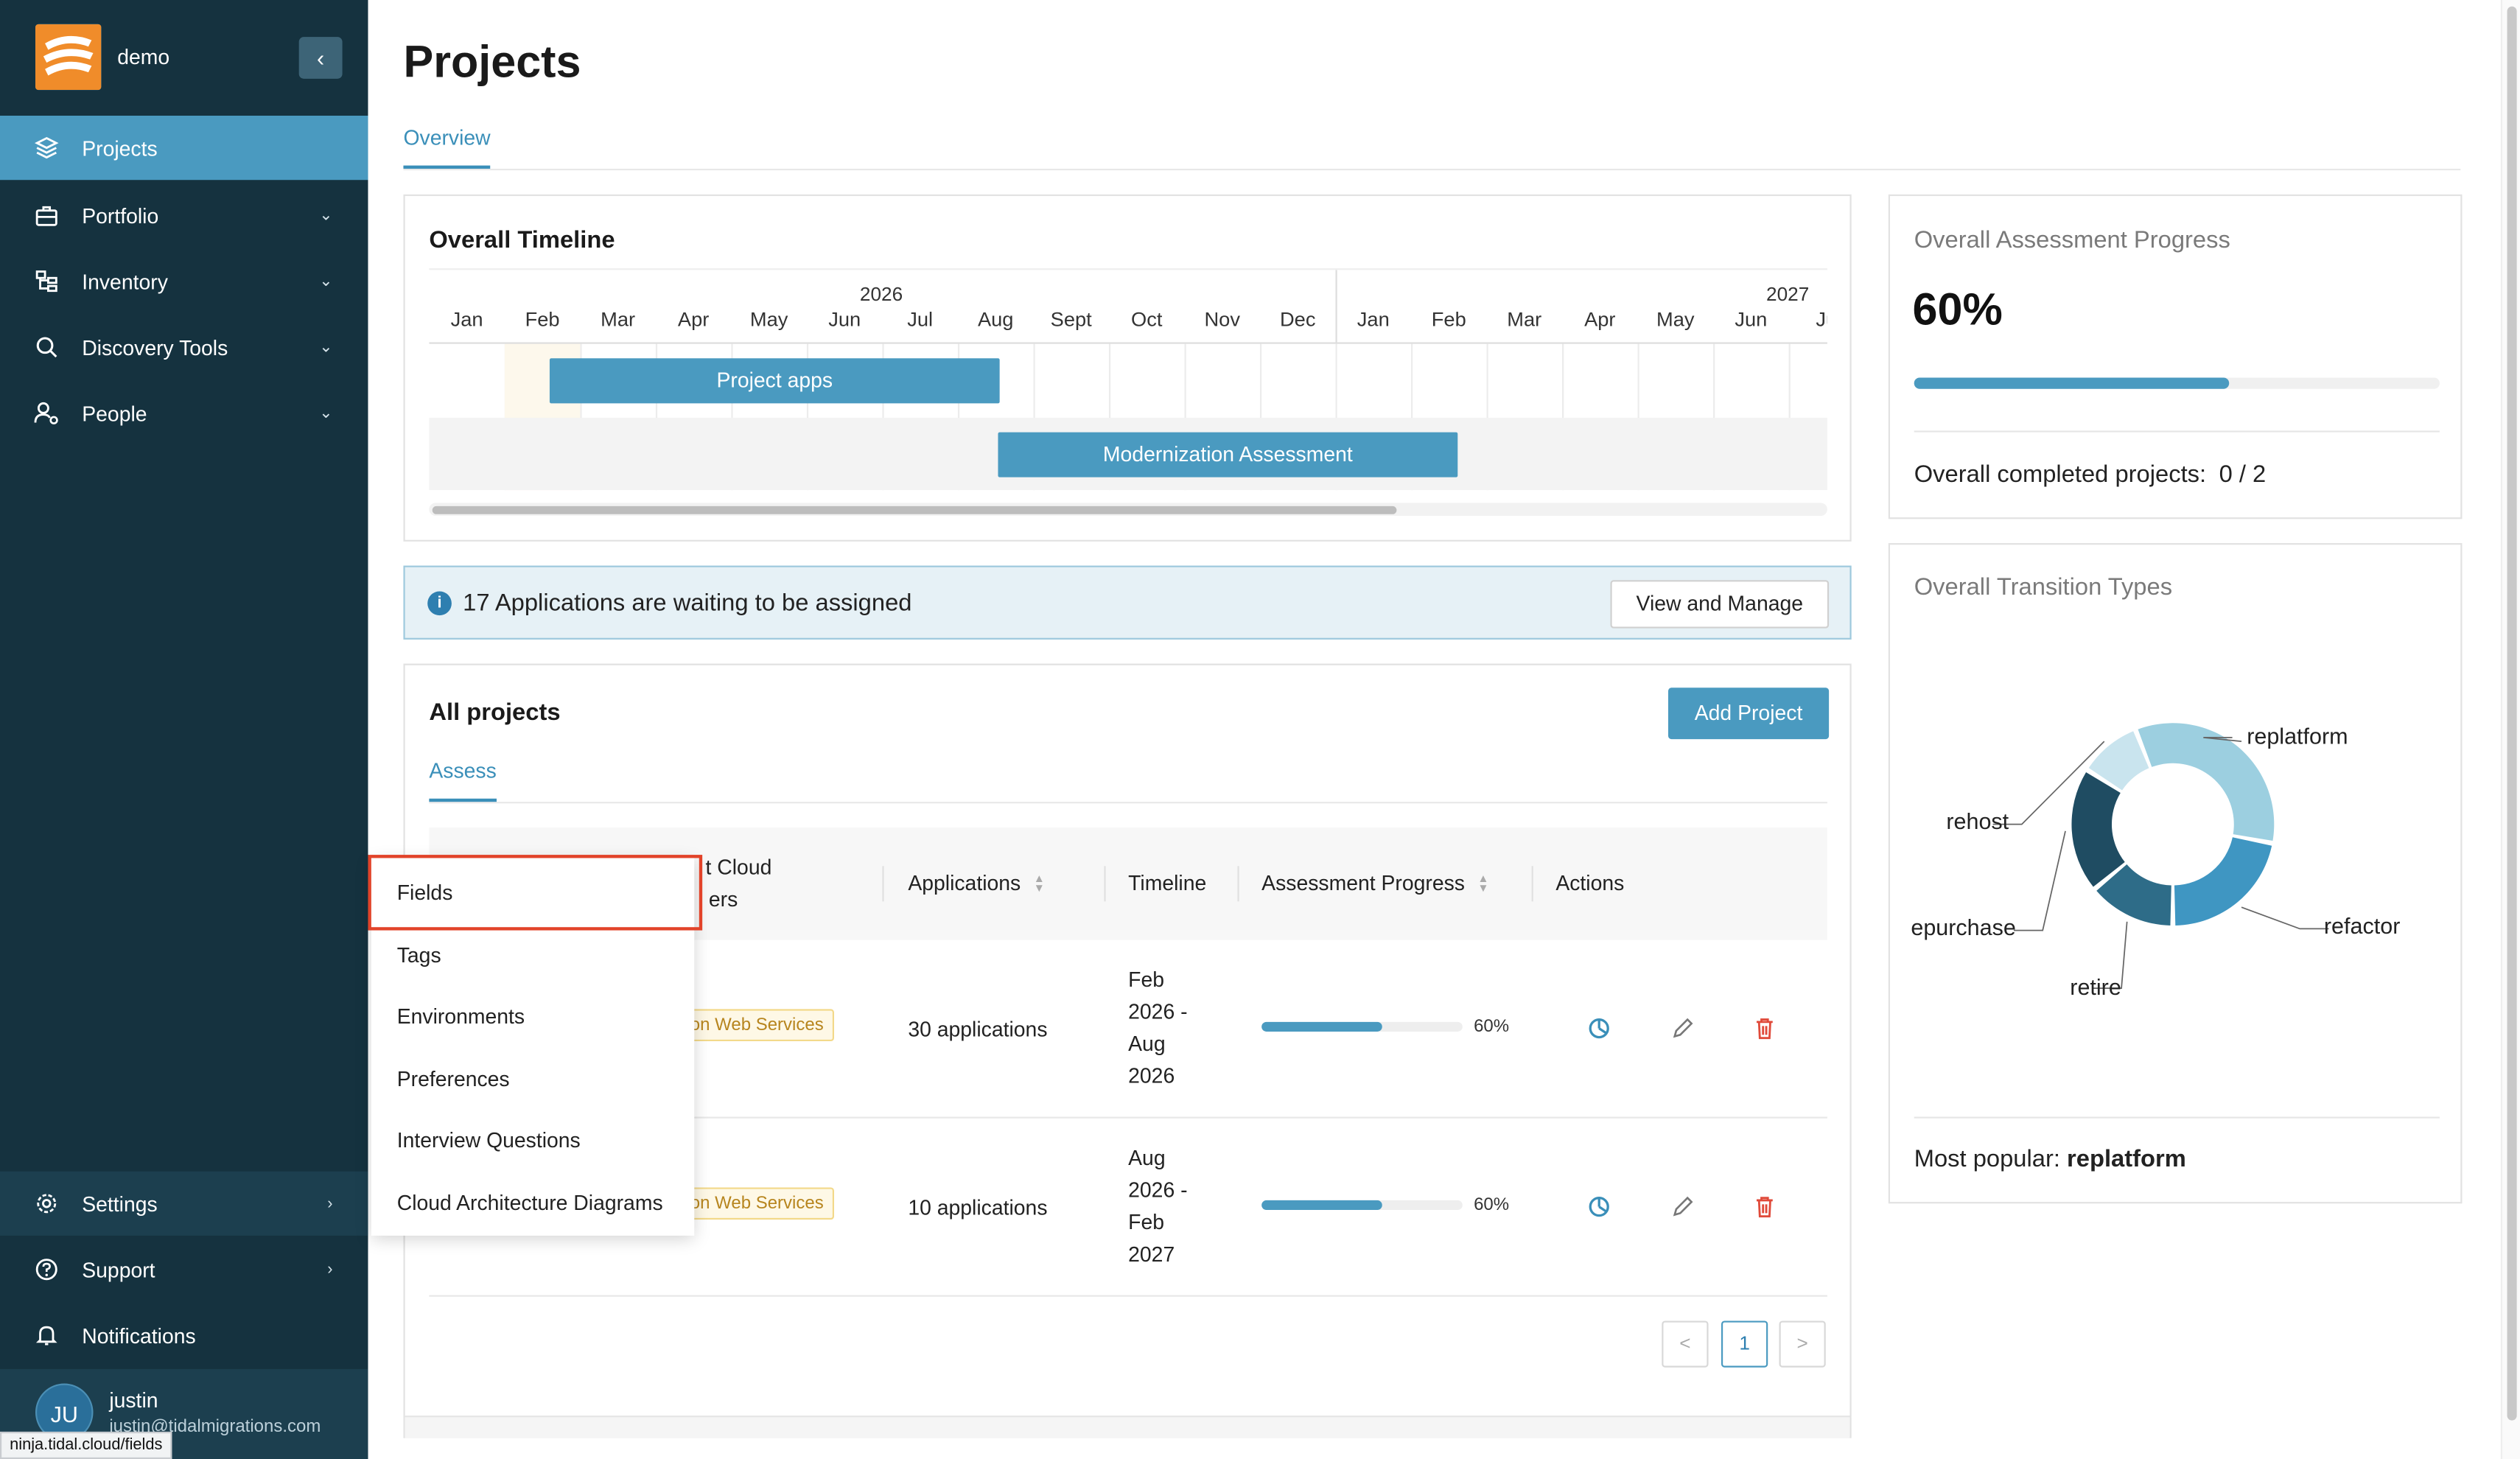 This screenshot has width=2520, height=1459. What do you see at coordinates (47, 1269) in the screenshot?
I see `help-circle-icon` at bounding box center [47, 1269].